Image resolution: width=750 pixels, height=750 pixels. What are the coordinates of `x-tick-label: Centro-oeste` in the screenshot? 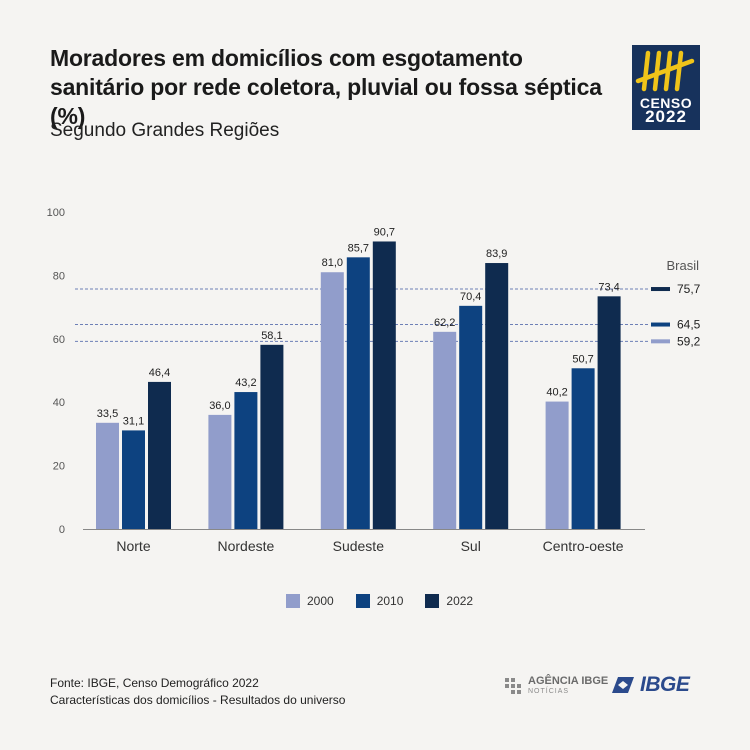 It's located at (583, 546).